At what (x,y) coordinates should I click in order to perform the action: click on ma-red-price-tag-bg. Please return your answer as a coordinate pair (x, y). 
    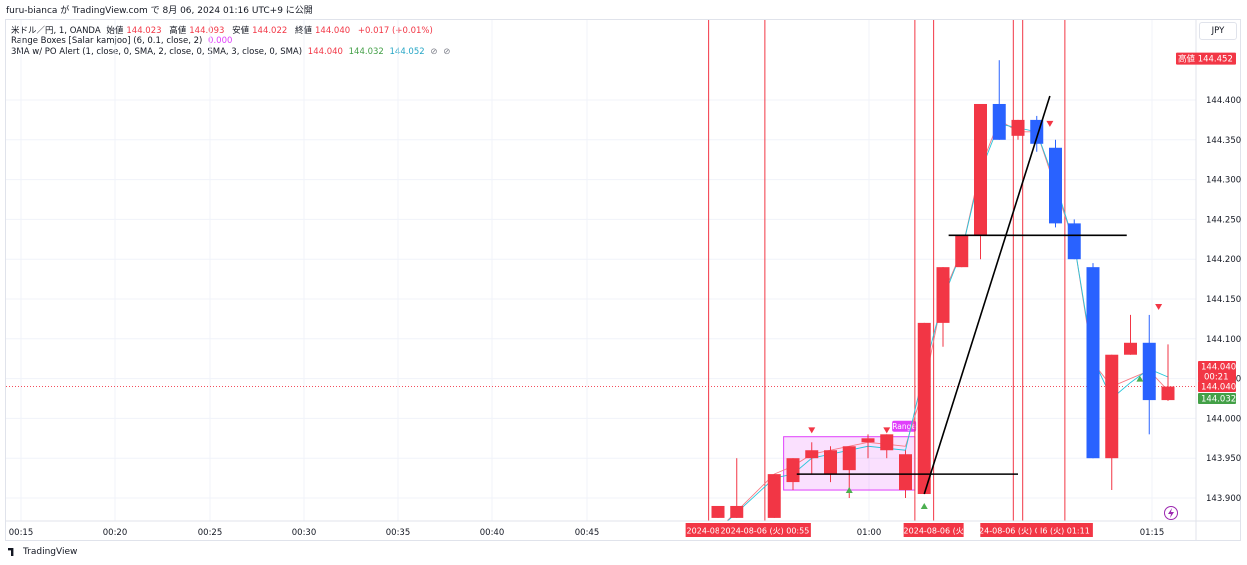
    Looking at the image, I should click on (1217, 386).